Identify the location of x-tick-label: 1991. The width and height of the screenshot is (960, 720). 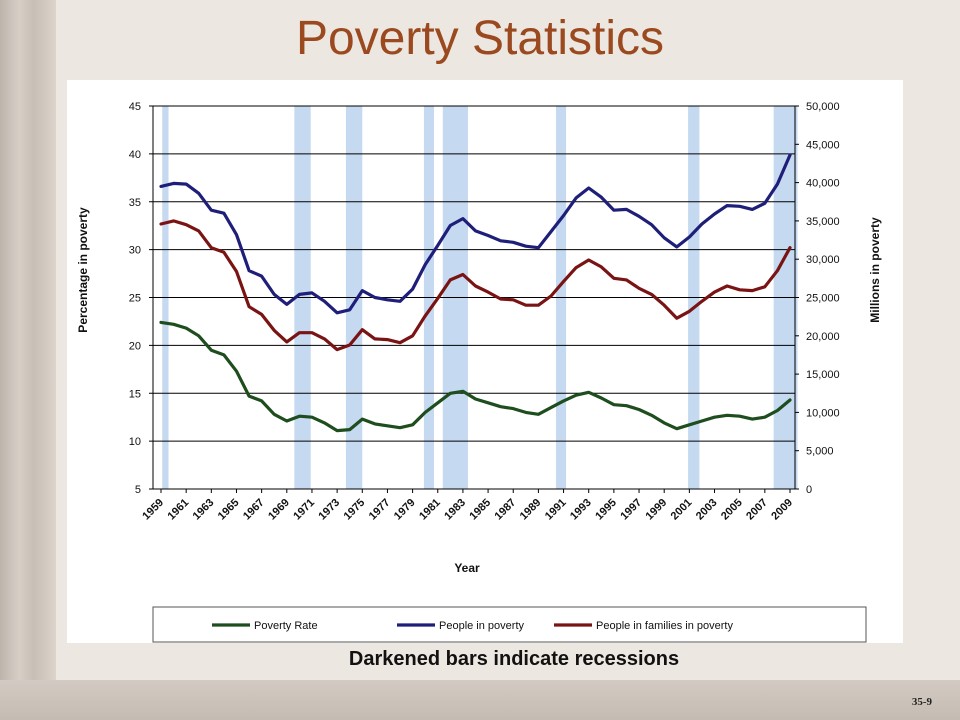
(556, 510).